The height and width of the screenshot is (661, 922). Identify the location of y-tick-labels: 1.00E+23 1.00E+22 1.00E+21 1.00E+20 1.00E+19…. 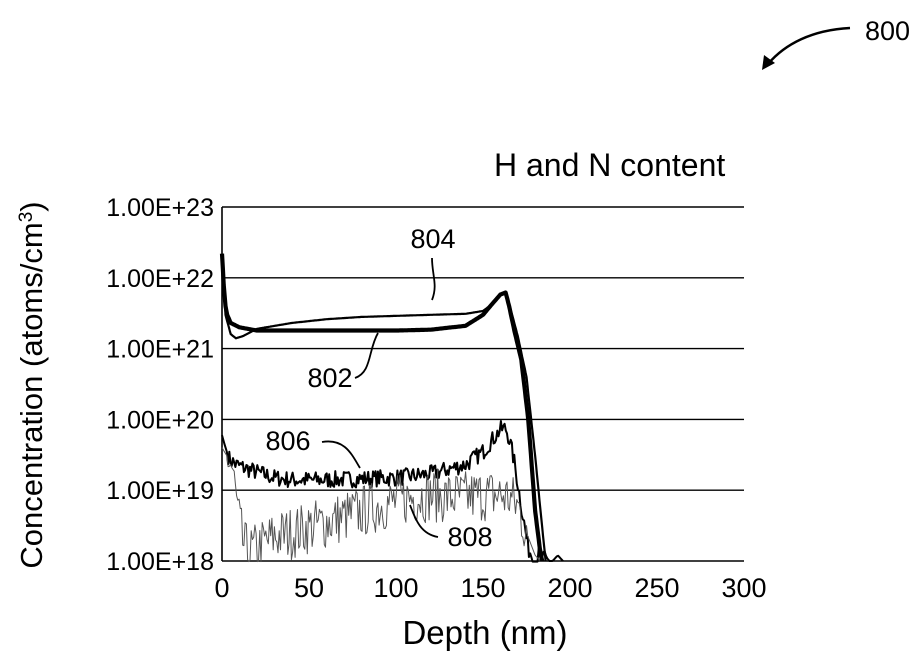
(160, 385).